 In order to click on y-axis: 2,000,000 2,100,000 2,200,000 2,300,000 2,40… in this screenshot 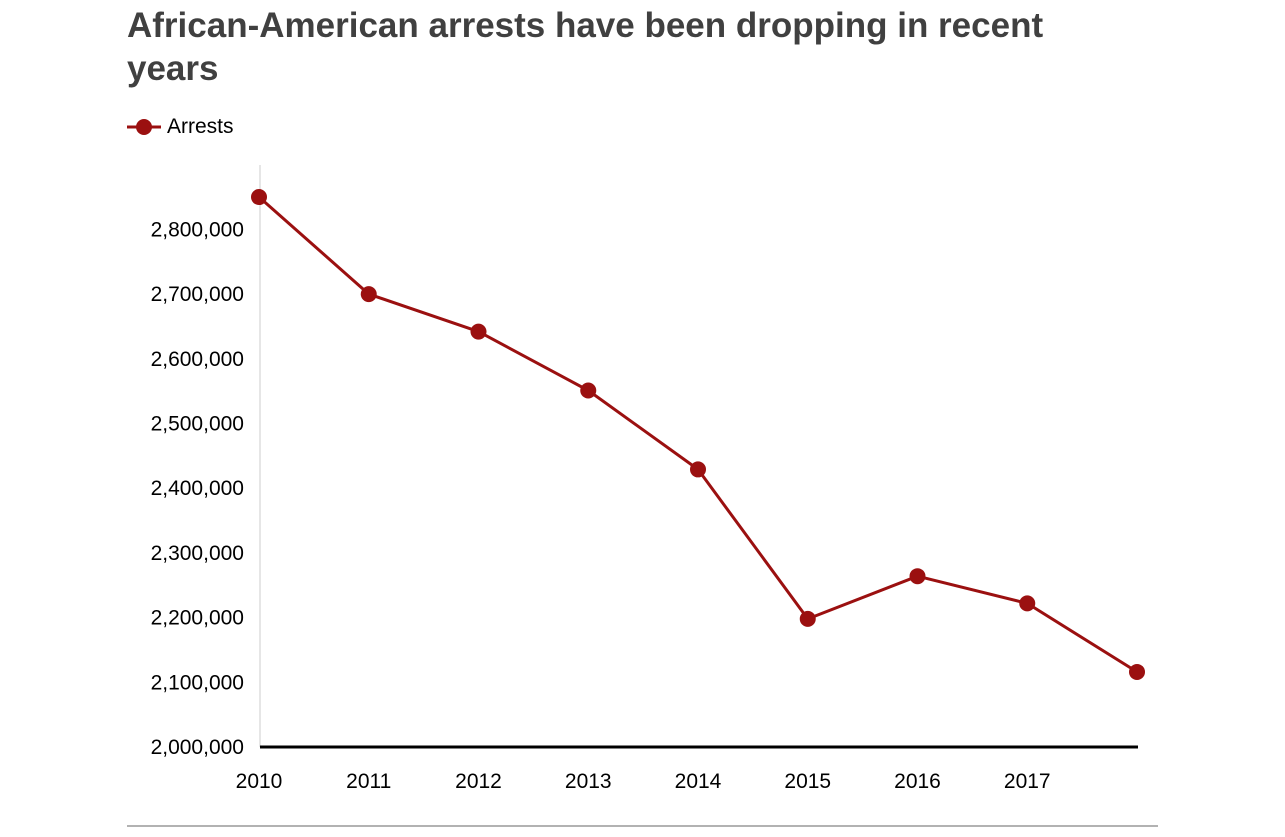, I will do `click(206, 462)`.